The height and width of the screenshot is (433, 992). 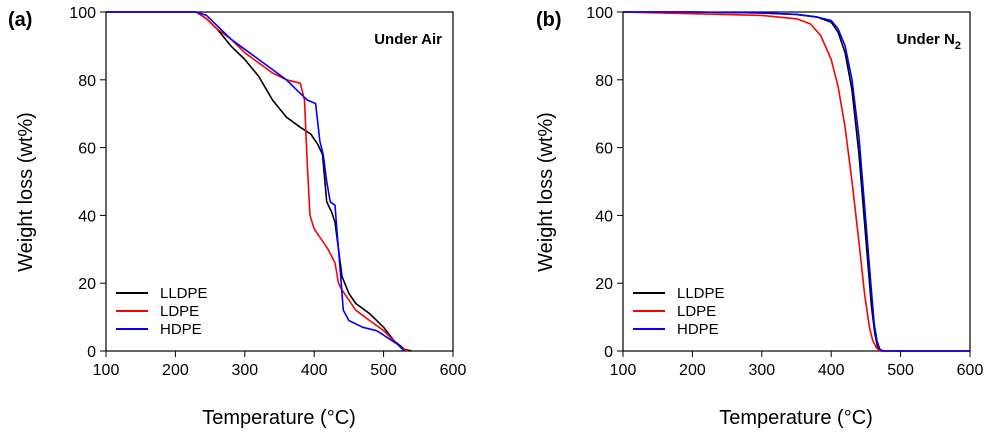 What do you see at coordinates (546, 192) in the screenshot?
I see `y-axis-title-b: Weight loss (wt%)` at bounding box center [546, 192].